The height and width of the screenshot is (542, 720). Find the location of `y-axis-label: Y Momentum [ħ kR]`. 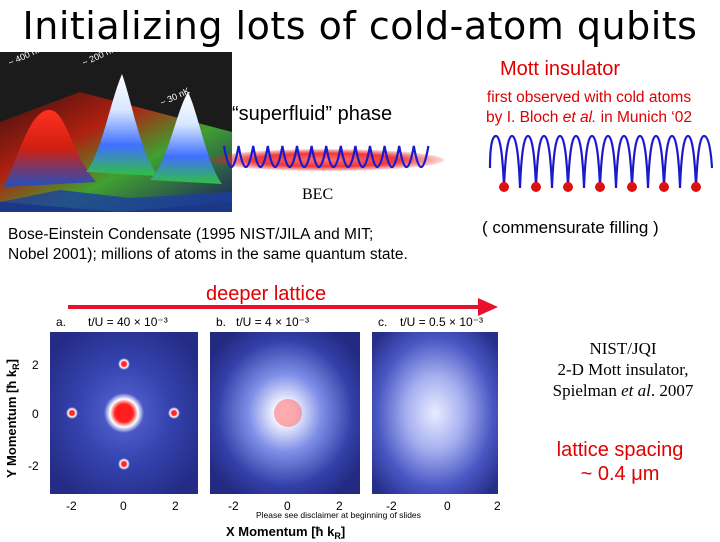

y-axis-label: Y Momentum [ħ kR] is located at coordinates (12, 418).